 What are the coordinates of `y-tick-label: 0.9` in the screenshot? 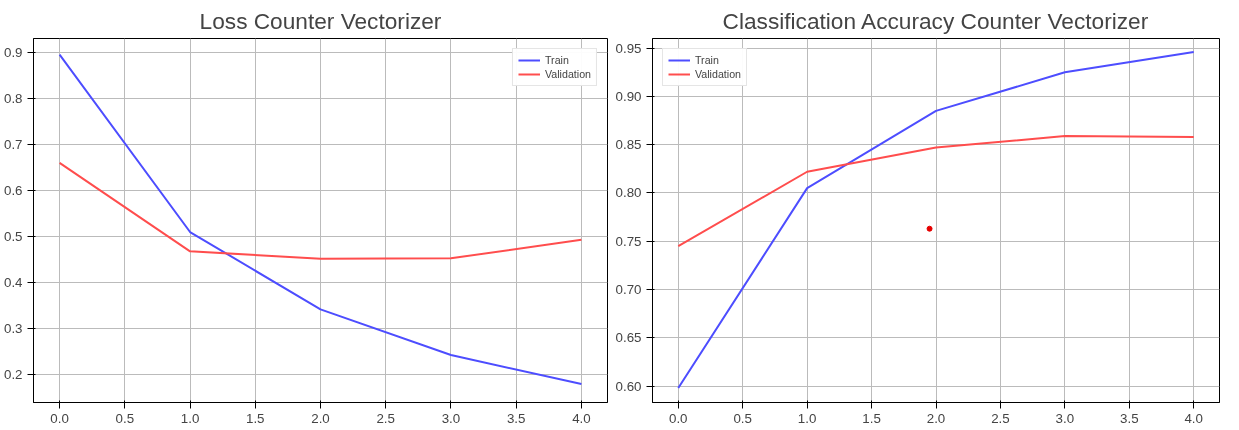 It's located at (13, 52).